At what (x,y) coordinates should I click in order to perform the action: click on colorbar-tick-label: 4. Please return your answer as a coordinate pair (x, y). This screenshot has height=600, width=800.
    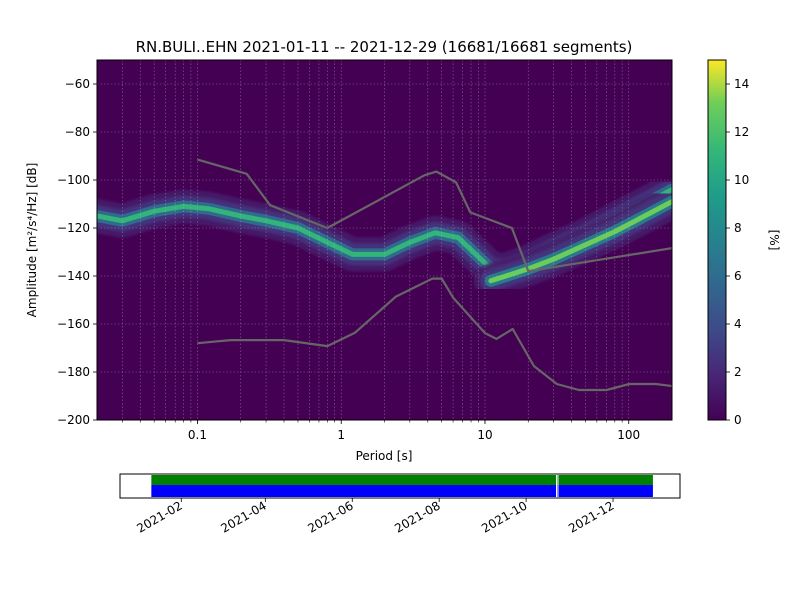
    Looking at the image, I should click on (738, 324).